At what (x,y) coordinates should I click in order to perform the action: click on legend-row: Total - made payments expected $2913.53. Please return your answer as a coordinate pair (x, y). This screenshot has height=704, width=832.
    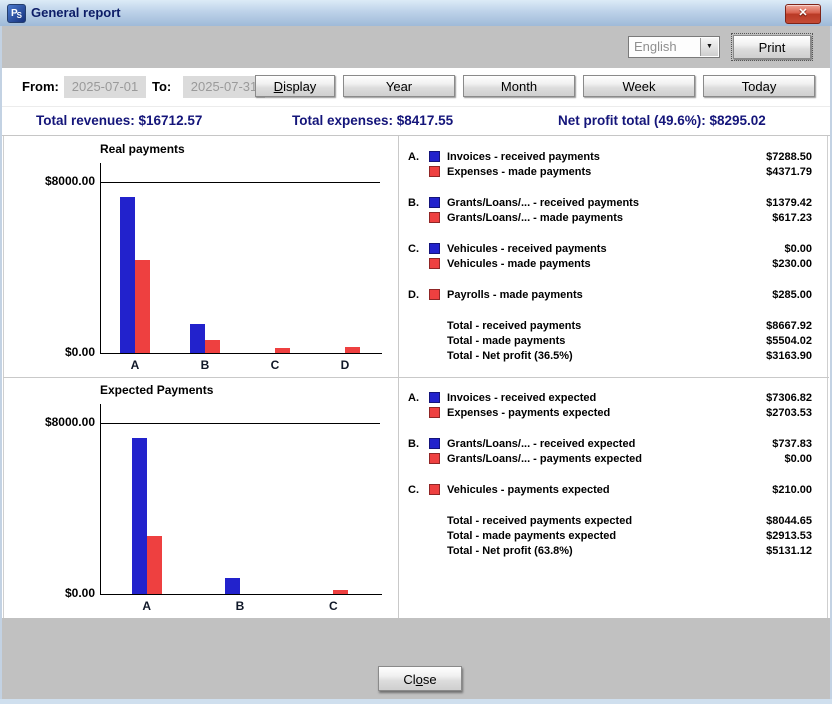
    Looking at the image, I should click on (610, 535).